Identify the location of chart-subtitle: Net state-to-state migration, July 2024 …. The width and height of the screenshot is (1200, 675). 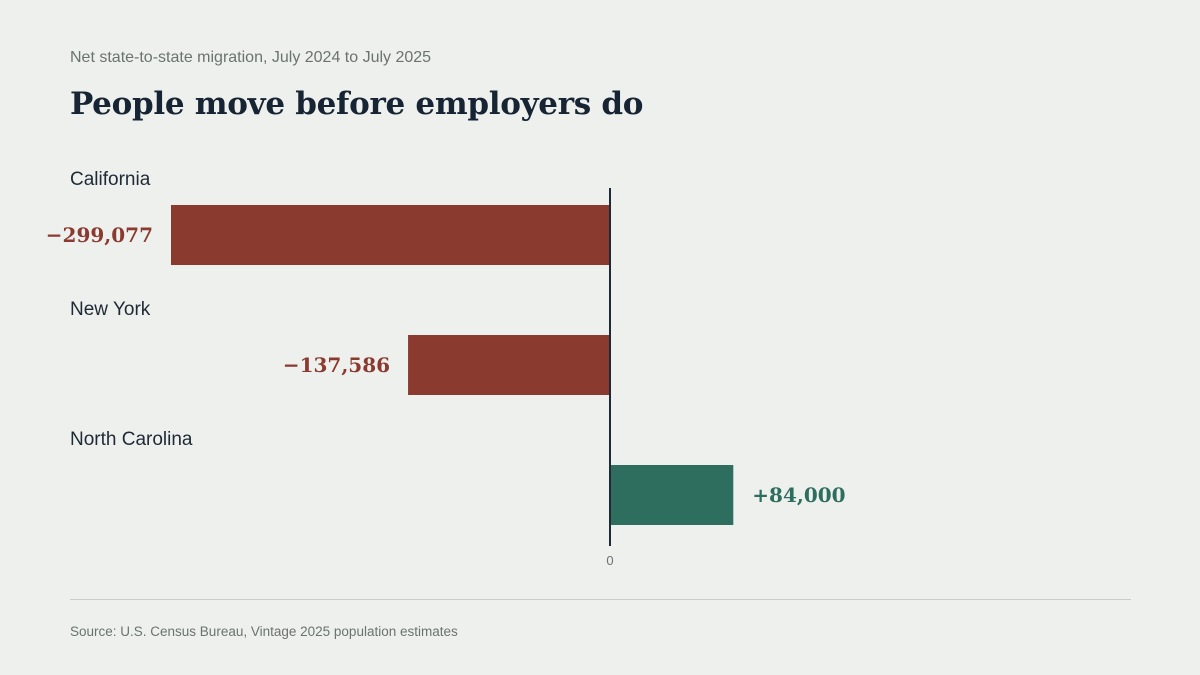
(251, 57).